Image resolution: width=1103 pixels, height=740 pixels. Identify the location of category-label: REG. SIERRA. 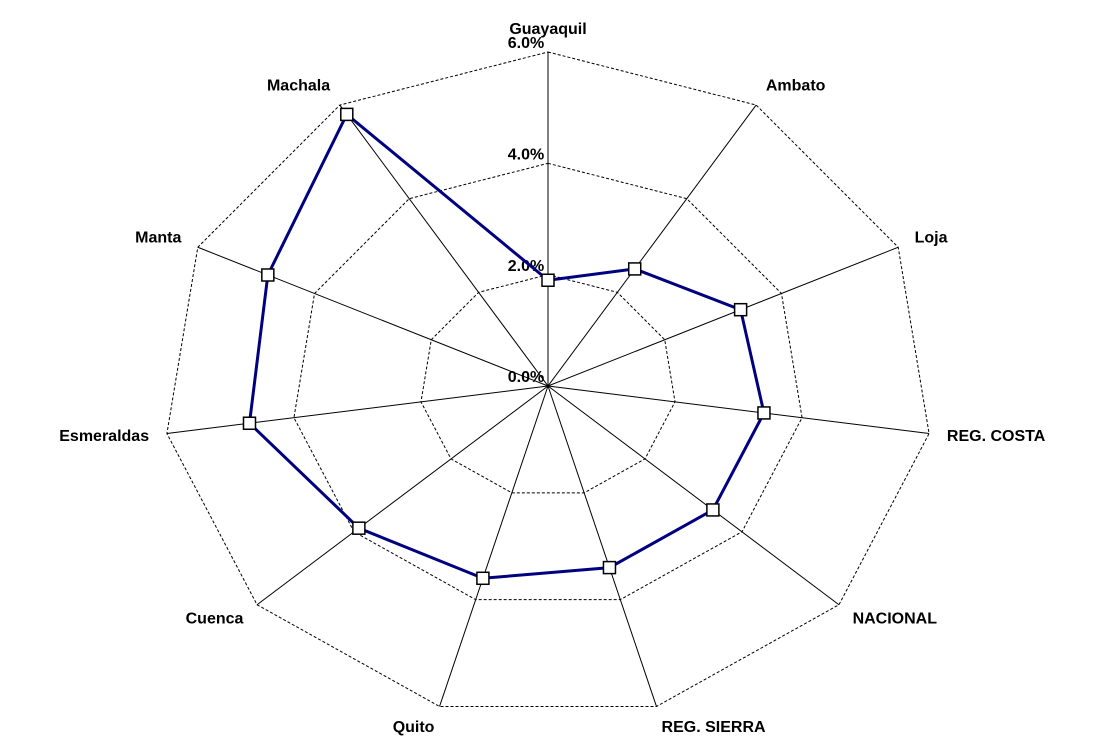
(714, 727).